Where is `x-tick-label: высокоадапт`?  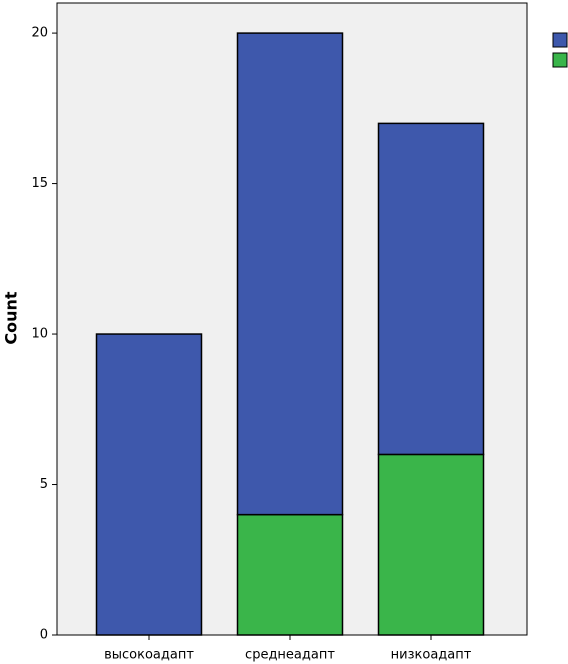
x-tick-label: высокоадапт is located at coordinates (149, 655).